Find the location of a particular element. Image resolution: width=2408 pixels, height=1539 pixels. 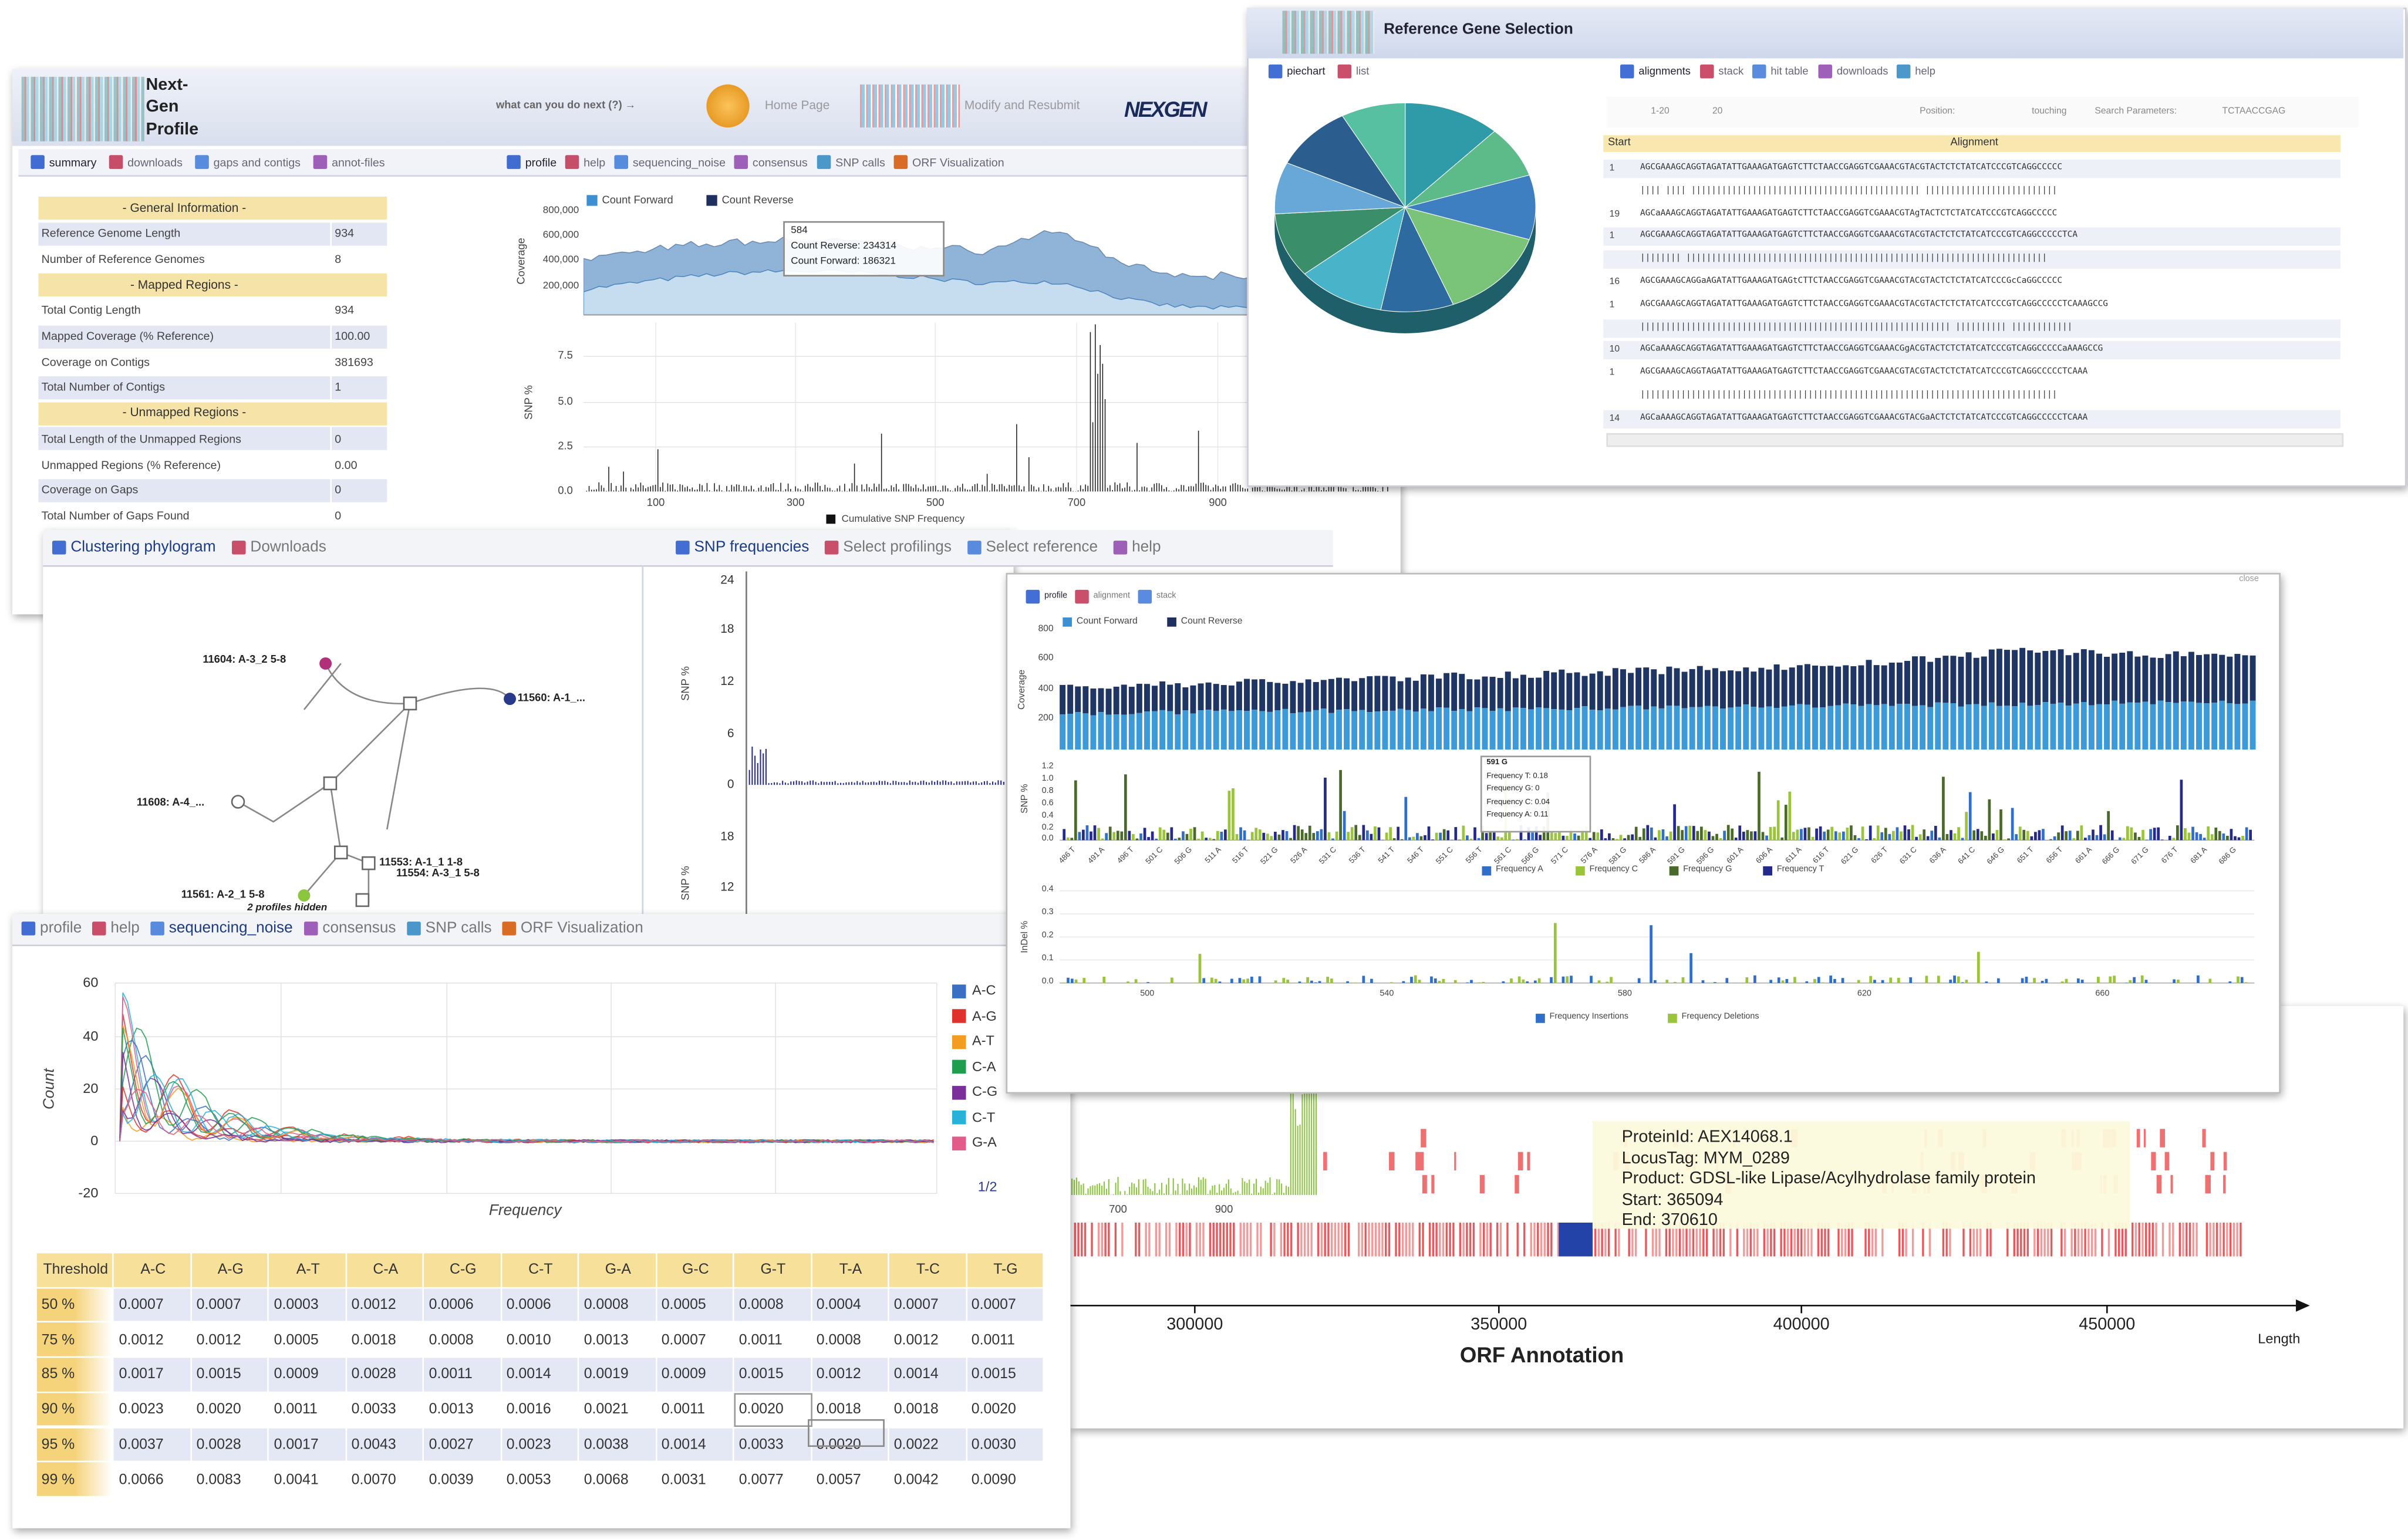

table-value: 0.0005 is located at coordinates (296, 1340).